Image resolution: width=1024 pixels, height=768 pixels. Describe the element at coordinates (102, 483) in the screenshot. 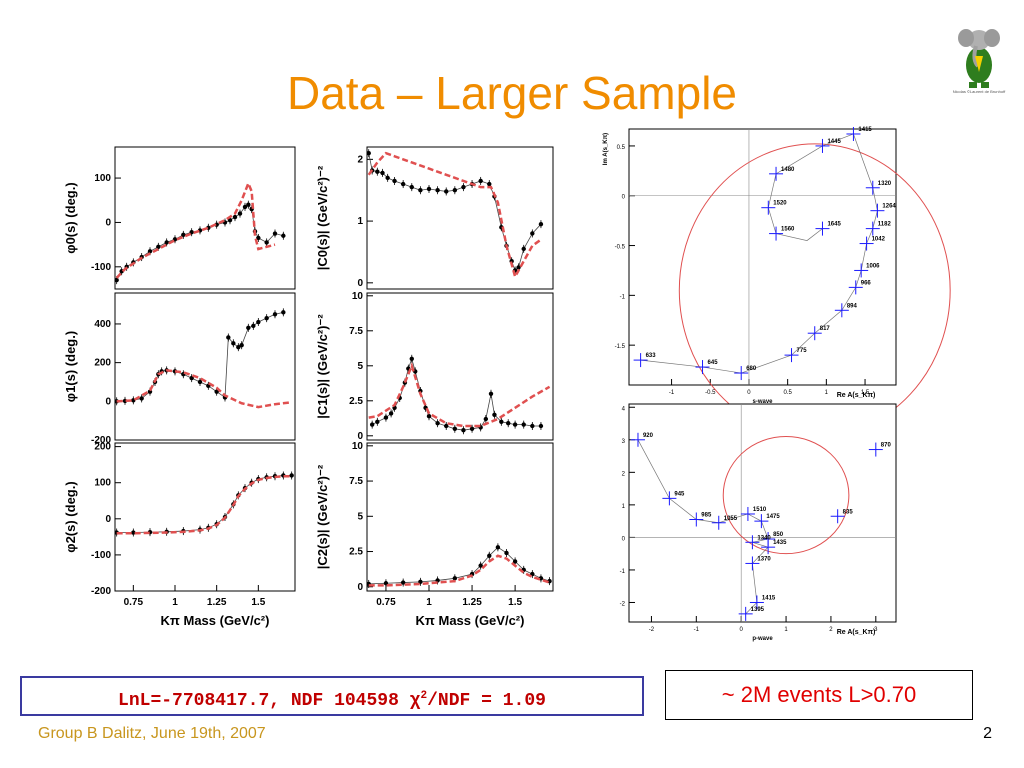

I see `phi2-ytick-label-3: 100` at that location.